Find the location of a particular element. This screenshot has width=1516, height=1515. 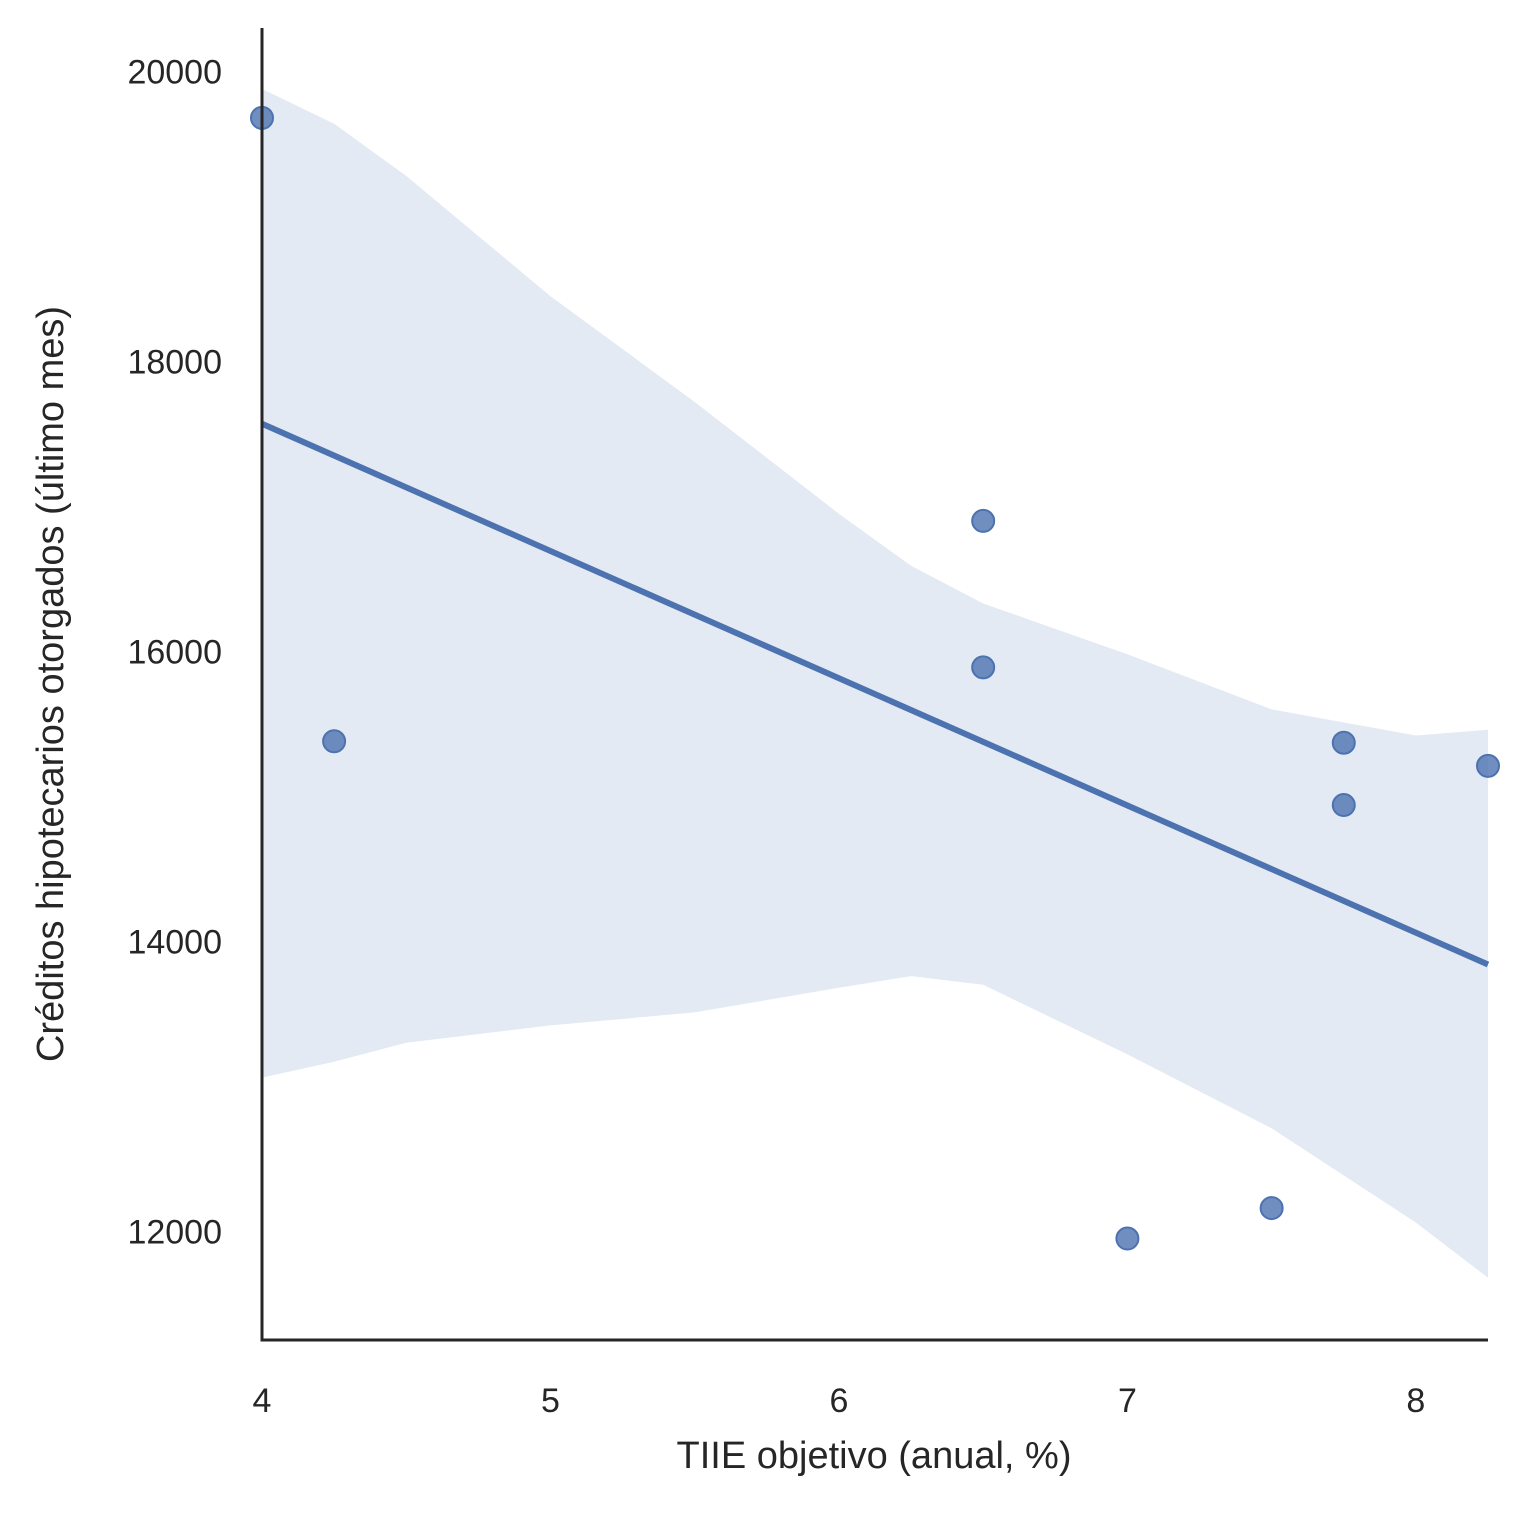

x-tick-label-4: 4 is located at coordinates (262, 1401).